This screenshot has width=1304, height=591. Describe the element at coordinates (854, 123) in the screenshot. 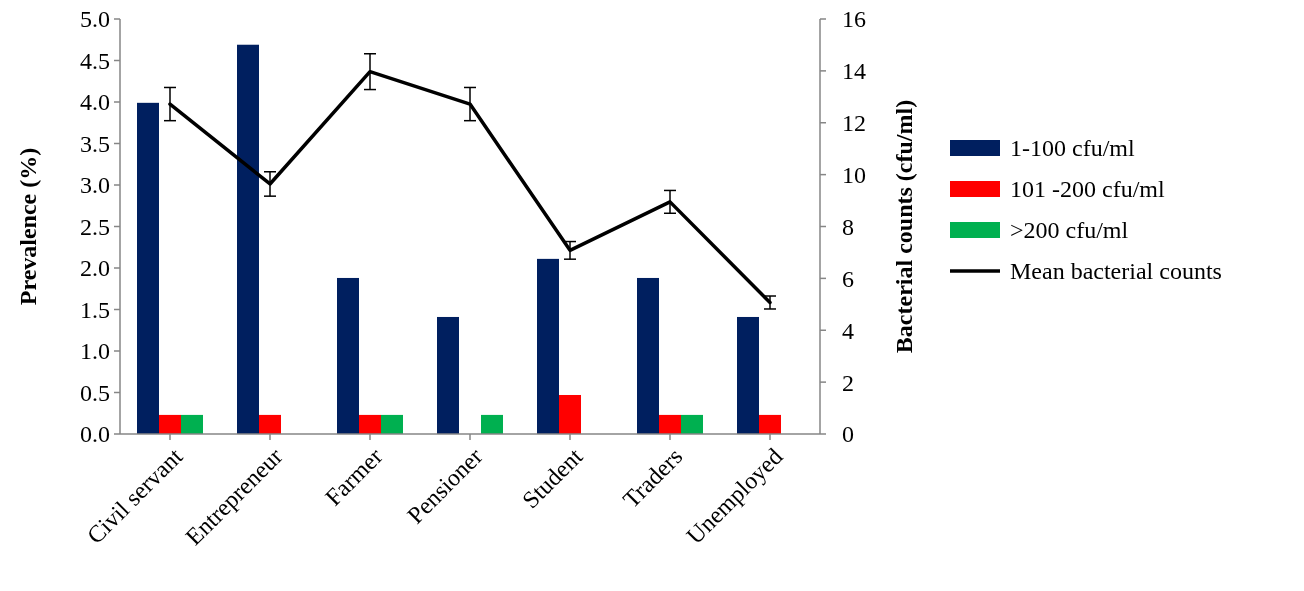

I see `y2-tick-label: 12` at that location.